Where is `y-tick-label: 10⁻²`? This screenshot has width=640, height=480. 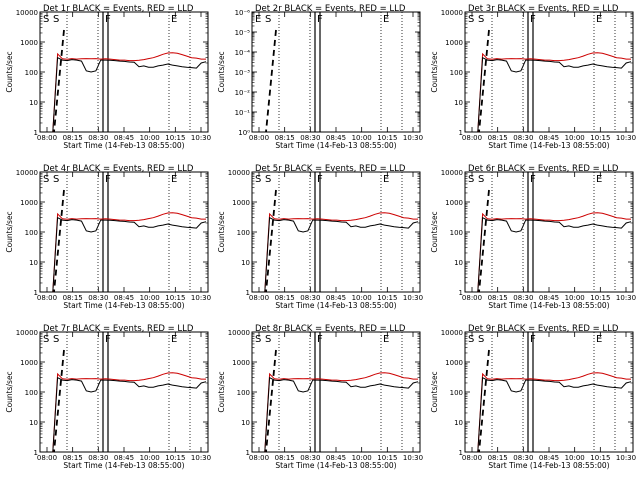
y-tick-label: 10⁻² is located at coordinates (243, 93).